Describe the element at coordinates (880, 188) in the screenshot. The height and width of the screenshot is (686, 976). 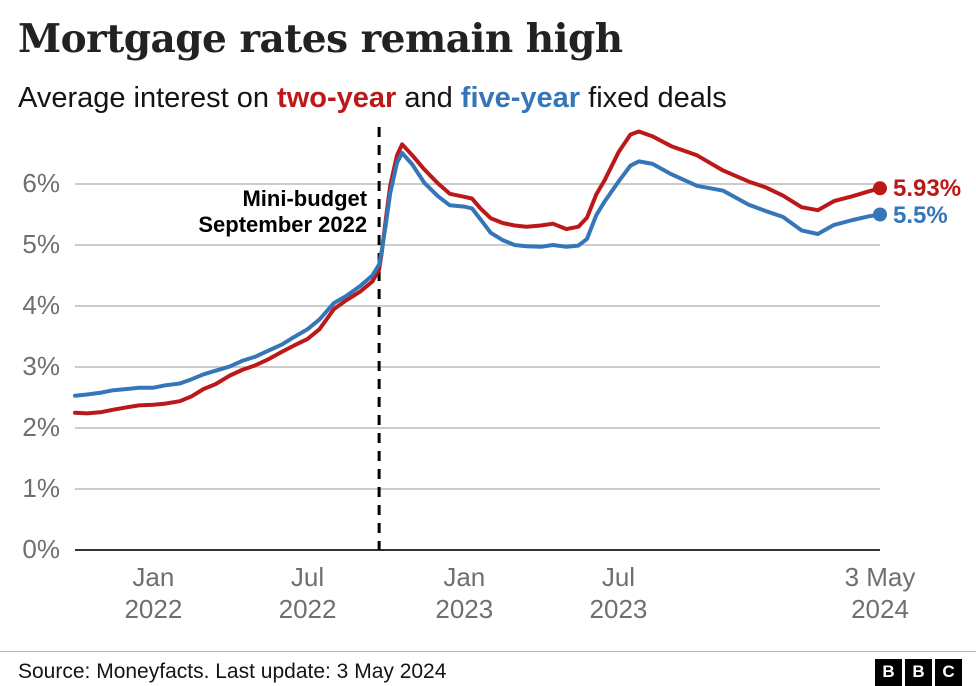
I see `two-year-end-dot` at that location.